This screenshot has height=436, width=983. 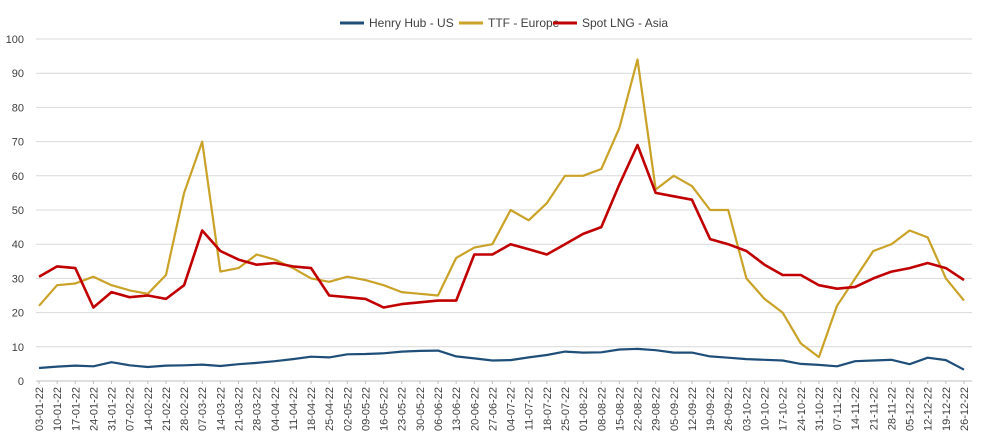 What do you see at coordinates (58, 409) in the screenshot?
I see `x-tick-label: 10-01-22` at bounding box center [58, 409].